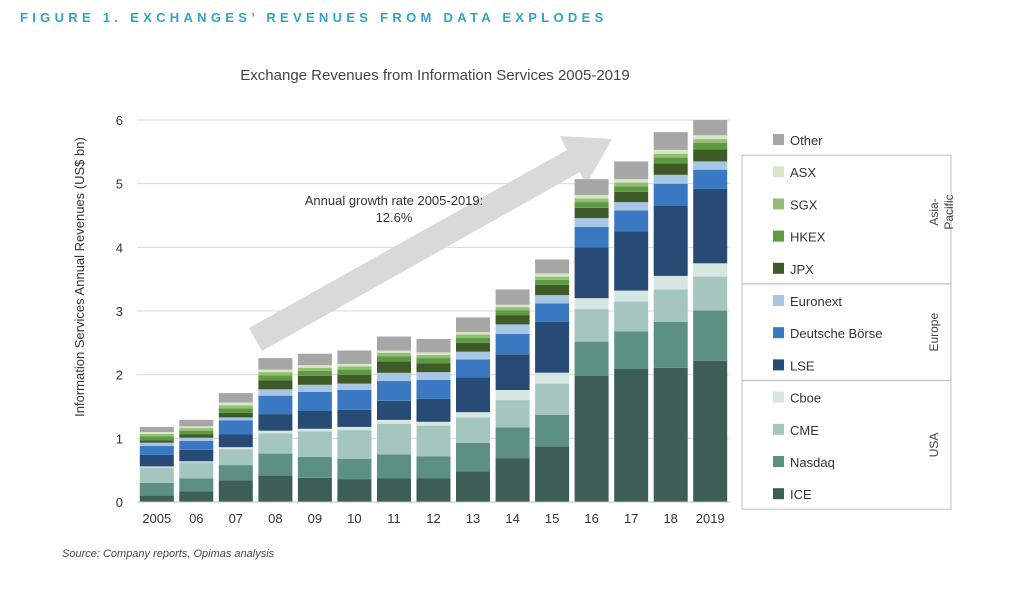  What do you see at coordinates (512, 518) in the screenshot?
I see `x-tick-label: 14` at bounding box center [512, 518].